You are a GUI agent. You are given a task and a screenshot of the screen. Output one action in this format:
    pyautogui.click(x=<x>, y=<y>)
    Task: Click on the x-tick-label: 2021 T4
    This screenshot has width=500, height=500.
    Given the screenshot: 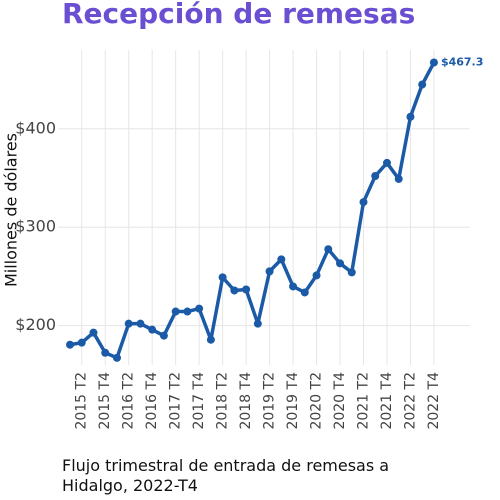 What is the action you would take?
    pyautogui.click(x=387, y=401)
    